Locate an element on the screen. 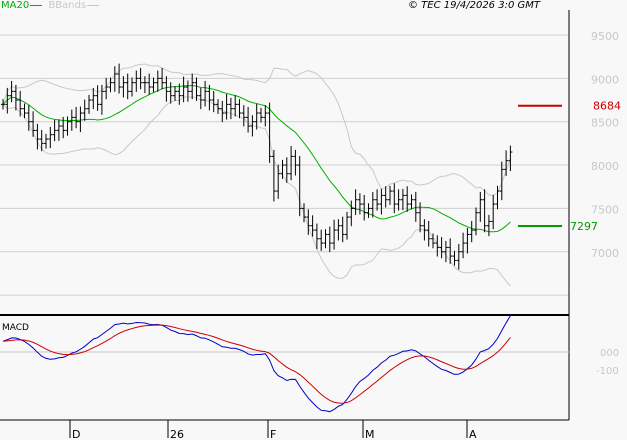 Image resolution: width=627 pixels, height=440 pixels. y-tick-label: 8000 is located at coordinates (605, 166).